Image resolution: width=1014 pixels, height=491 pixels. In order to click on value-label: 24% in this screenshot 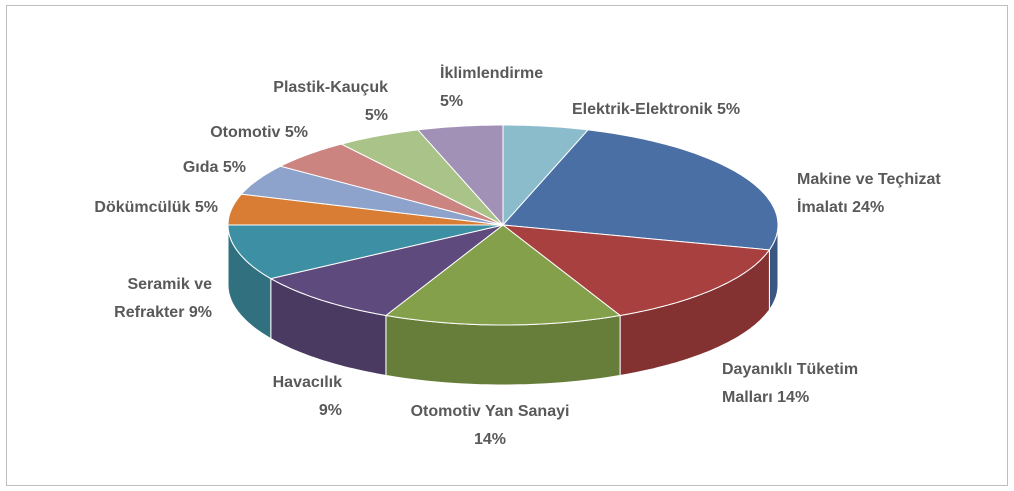, I will do `click(868, 207)`.